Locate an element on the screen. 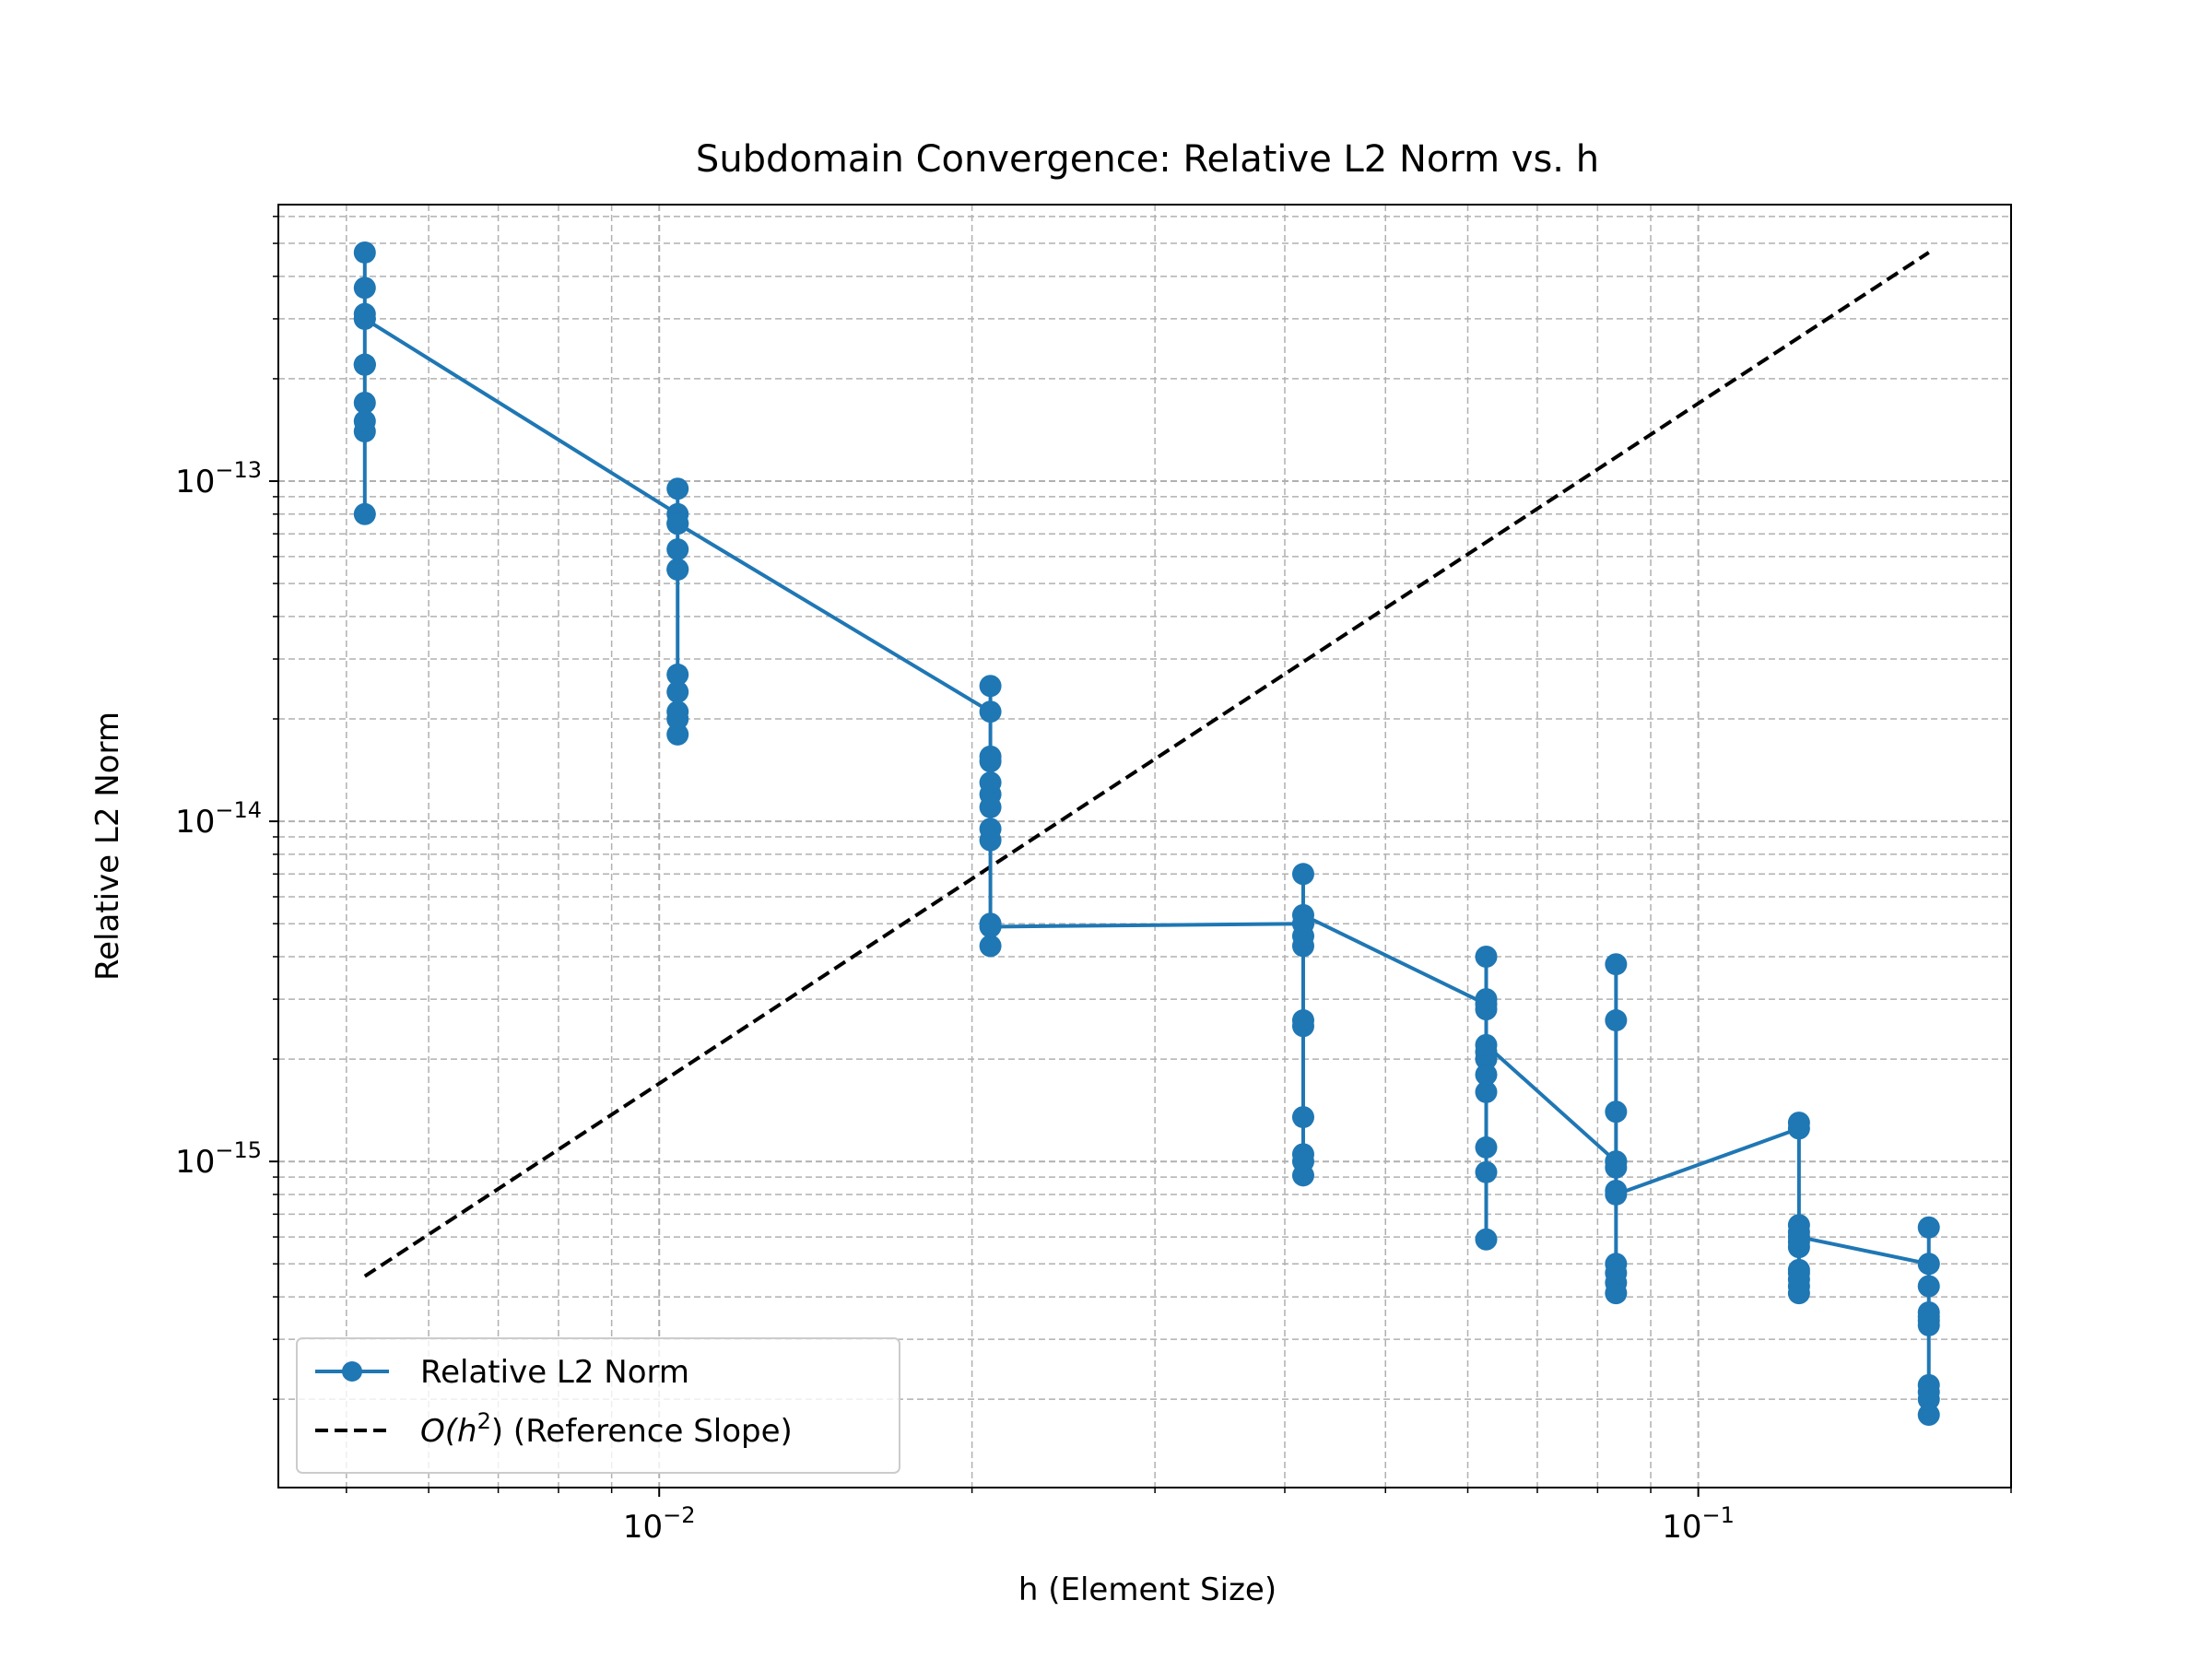  y-tick-label: 10−15 is located at coordinates (218, 1159).